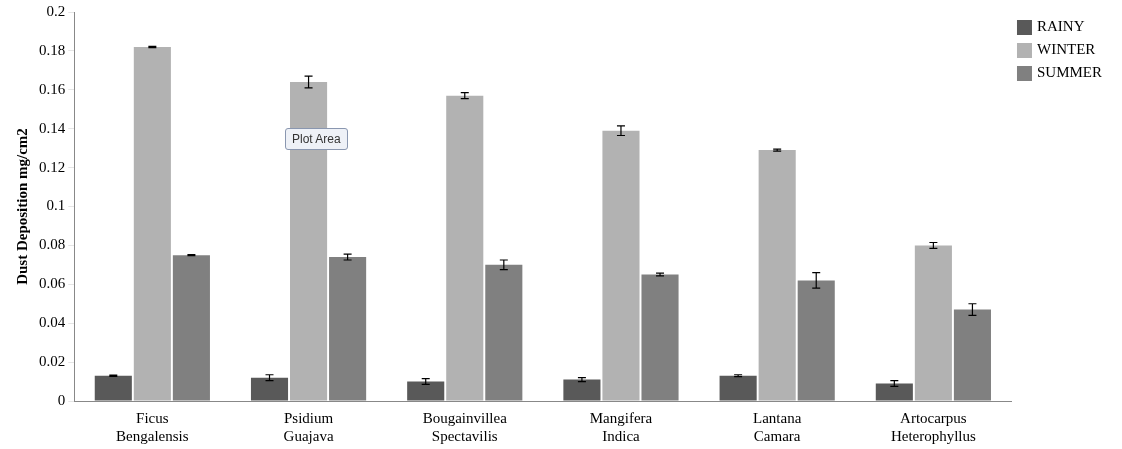 The width and height of the screenshot is (1122, 449). Describe the element at coordinates (52, 88) in the screenshot. I see `y-tick-label: 0.16` at that location.